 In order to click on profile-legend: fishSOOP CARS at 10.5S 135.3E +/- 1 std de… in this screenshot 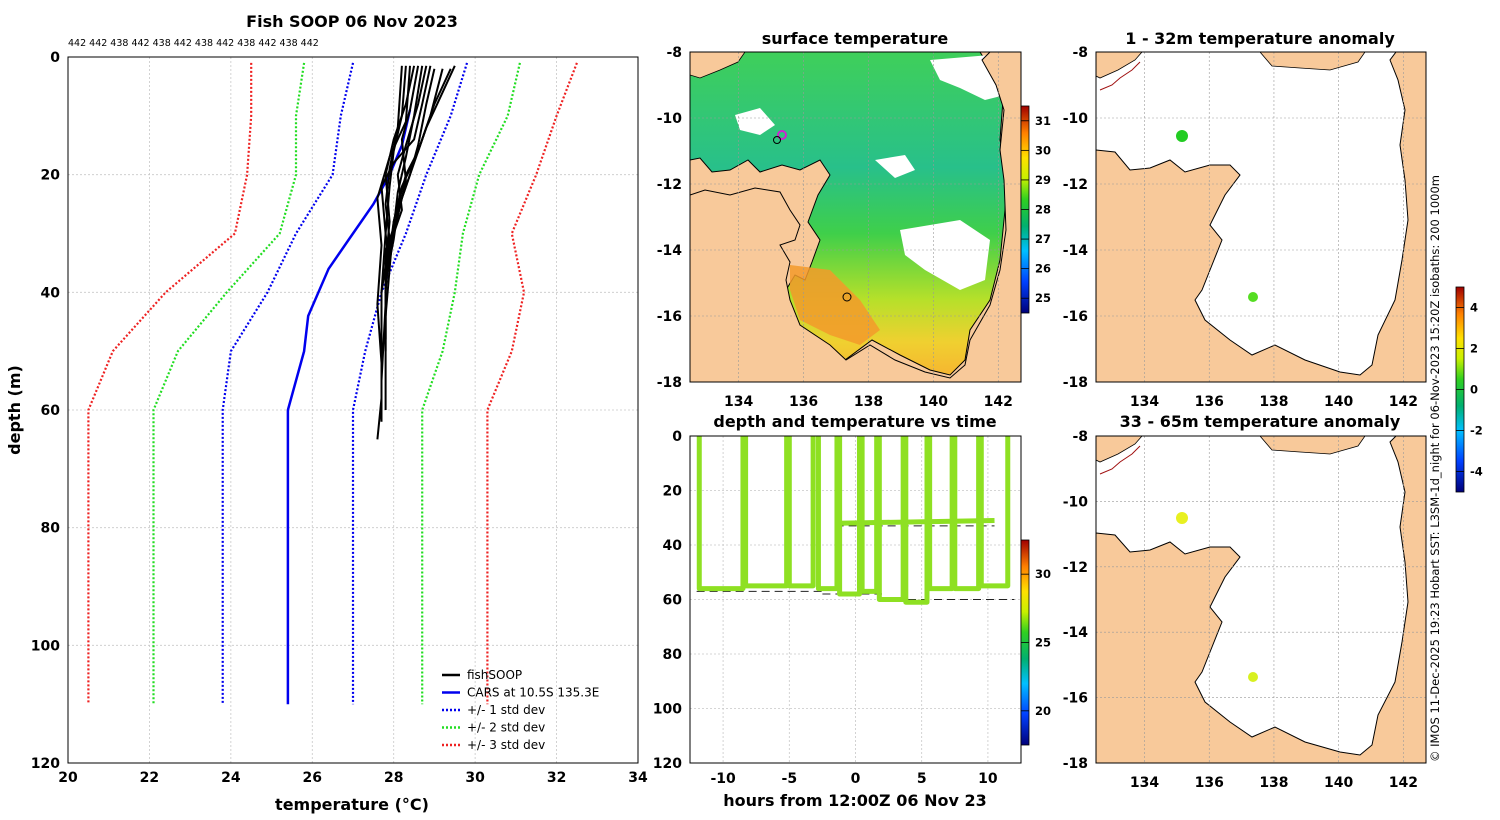, I will do `click(520, 710)`.